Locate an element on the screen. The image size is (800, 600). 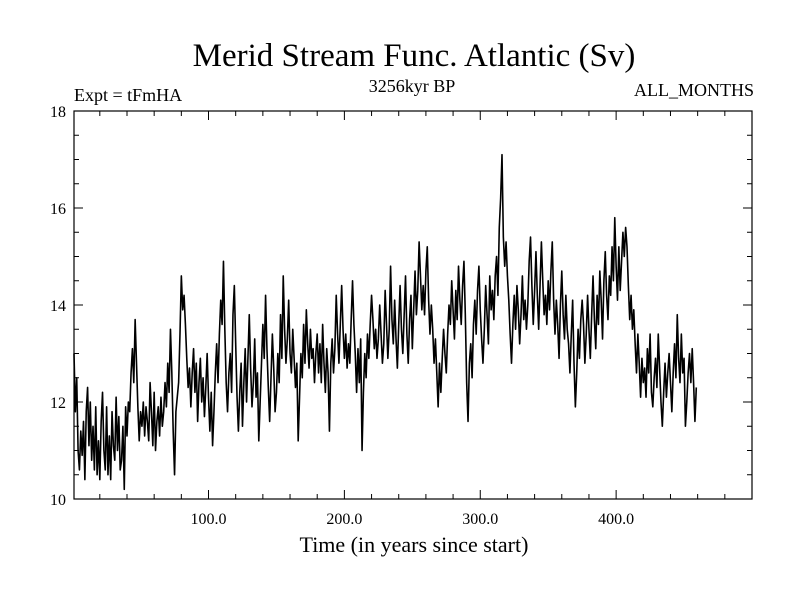
y-tick-label: 10 is located at coordinates (58, 500).